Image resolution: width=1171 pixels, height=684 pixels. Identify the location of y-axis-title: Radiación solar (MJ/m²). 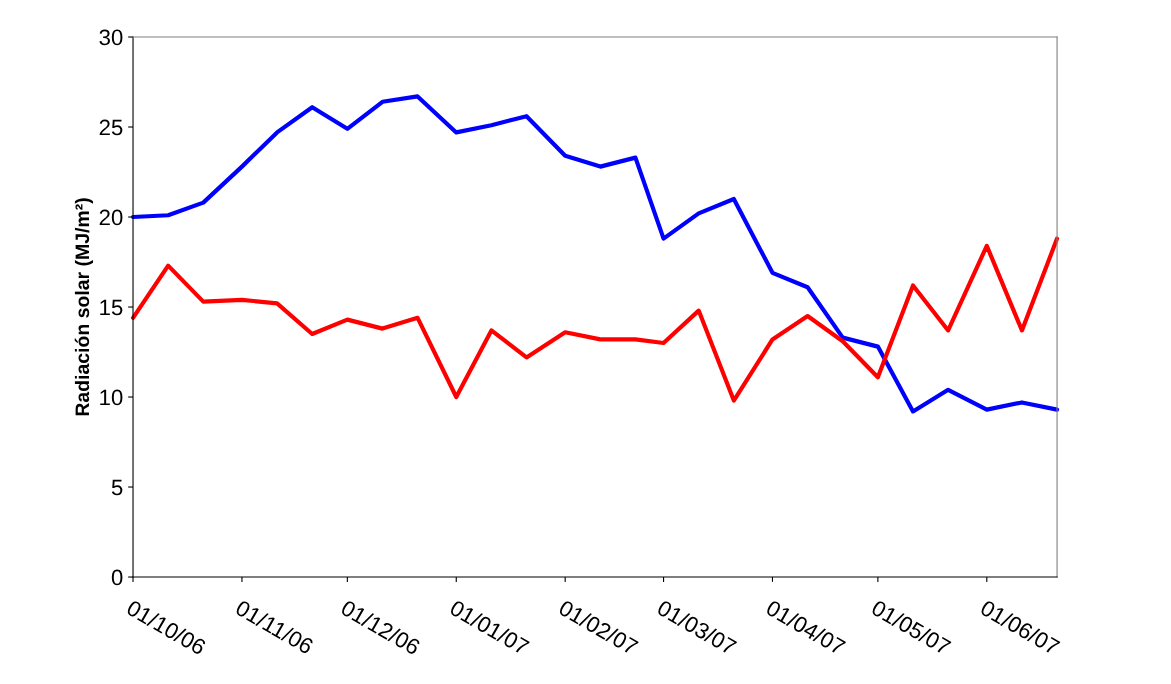
(84, 307).